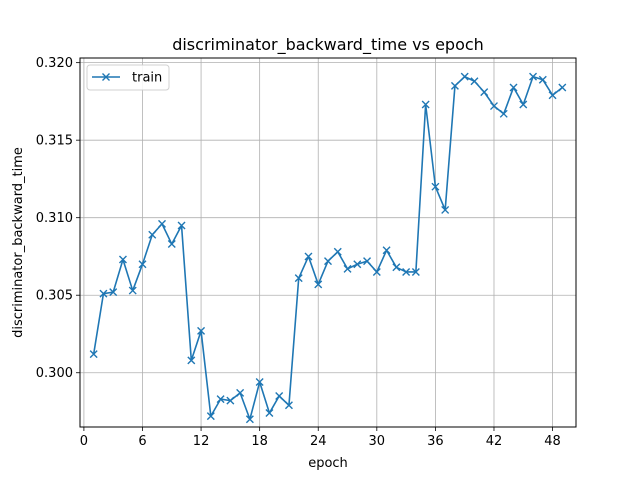 The image size is (640, 480). I want to click on x-tick-label: 36, so click(435, 441).